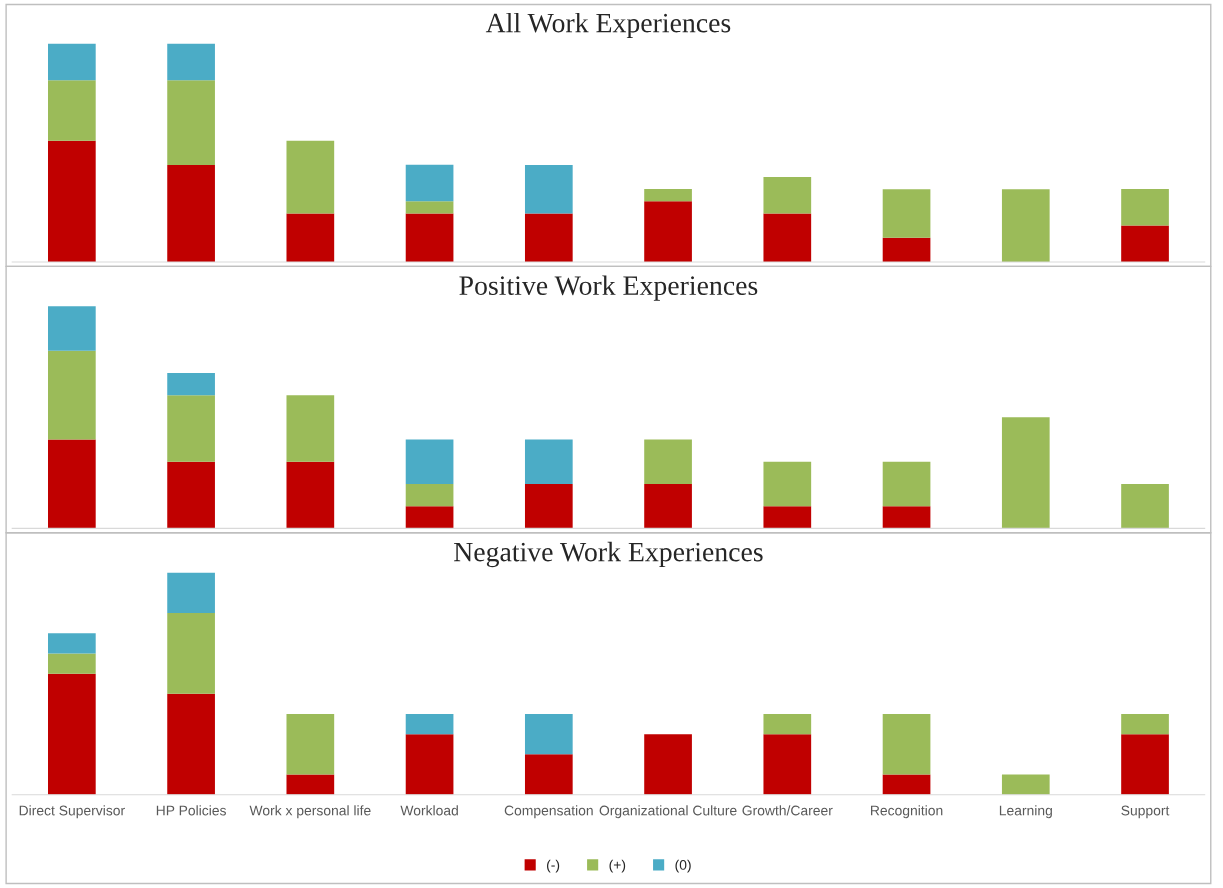 Image resolution: width=1223 pixels, height=888 pixels. I want to click on x-tick-label: Support, so click(1145, 812).